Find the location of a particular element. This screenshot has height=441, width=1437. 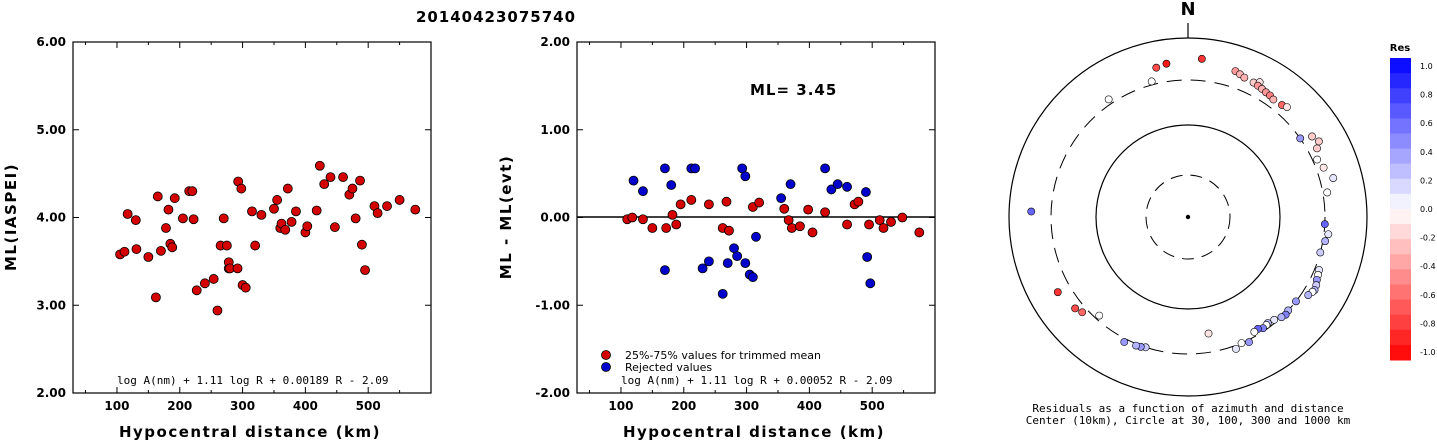

x-tick-label: 200 is located at coordinates (683, 406).